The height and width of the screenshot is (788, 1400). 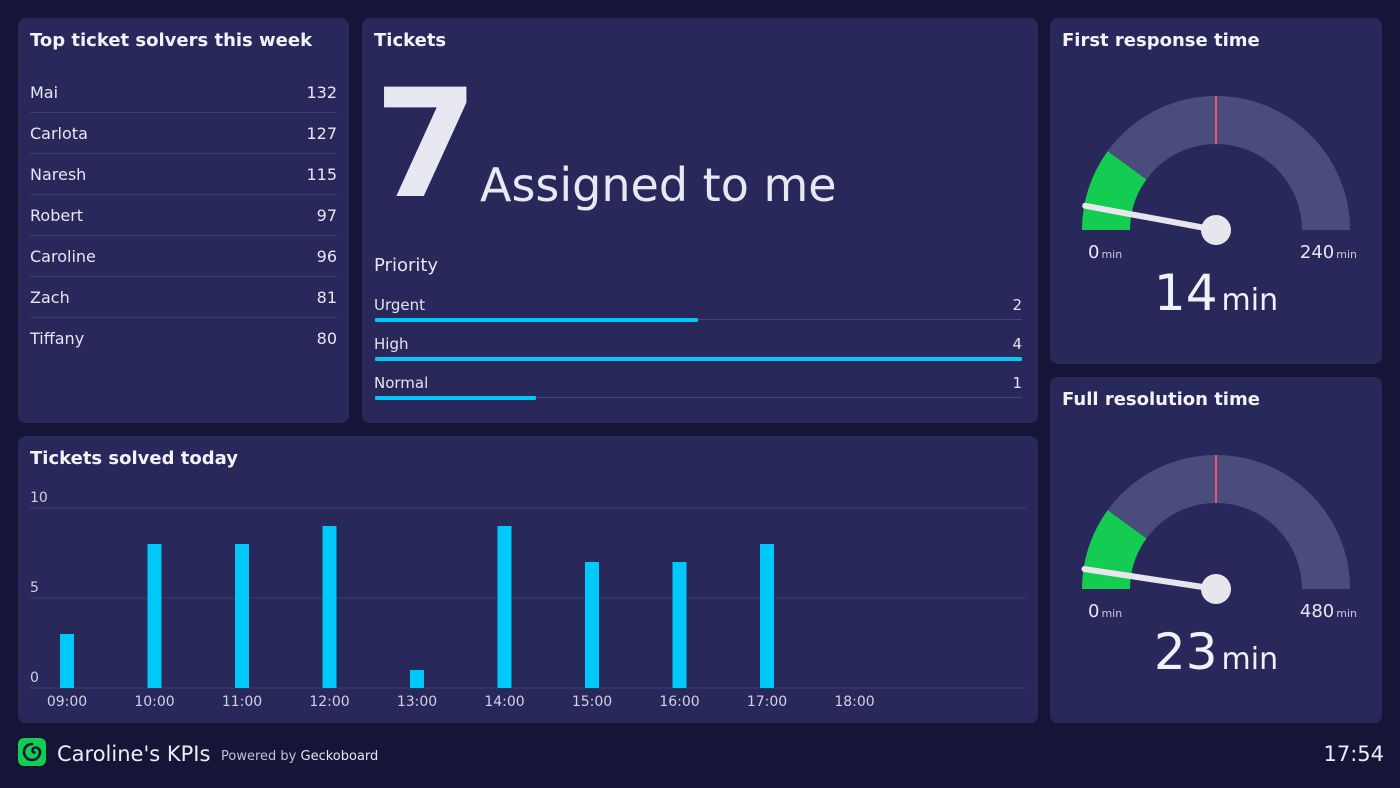 What do you see at coordinates (300, 756) in the screenshot?
I see `powered-by: Powered by Geckoboard` at bounding box center [300, 756].